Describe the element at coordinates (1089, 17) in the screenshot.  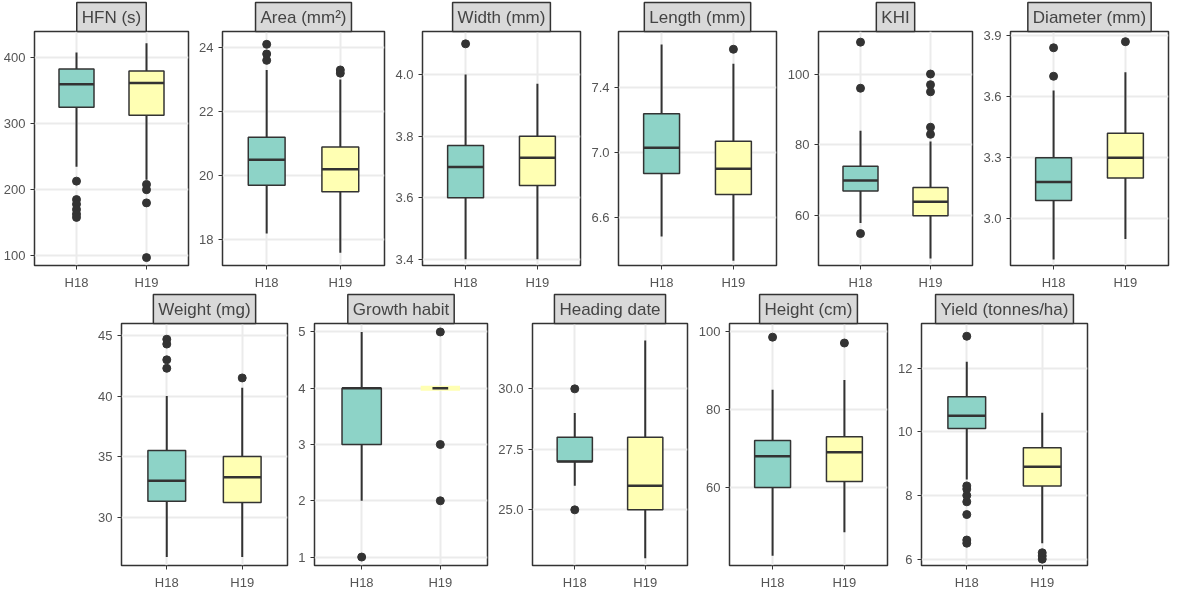
I see `chart-title: Diameter (mm)` at that location.